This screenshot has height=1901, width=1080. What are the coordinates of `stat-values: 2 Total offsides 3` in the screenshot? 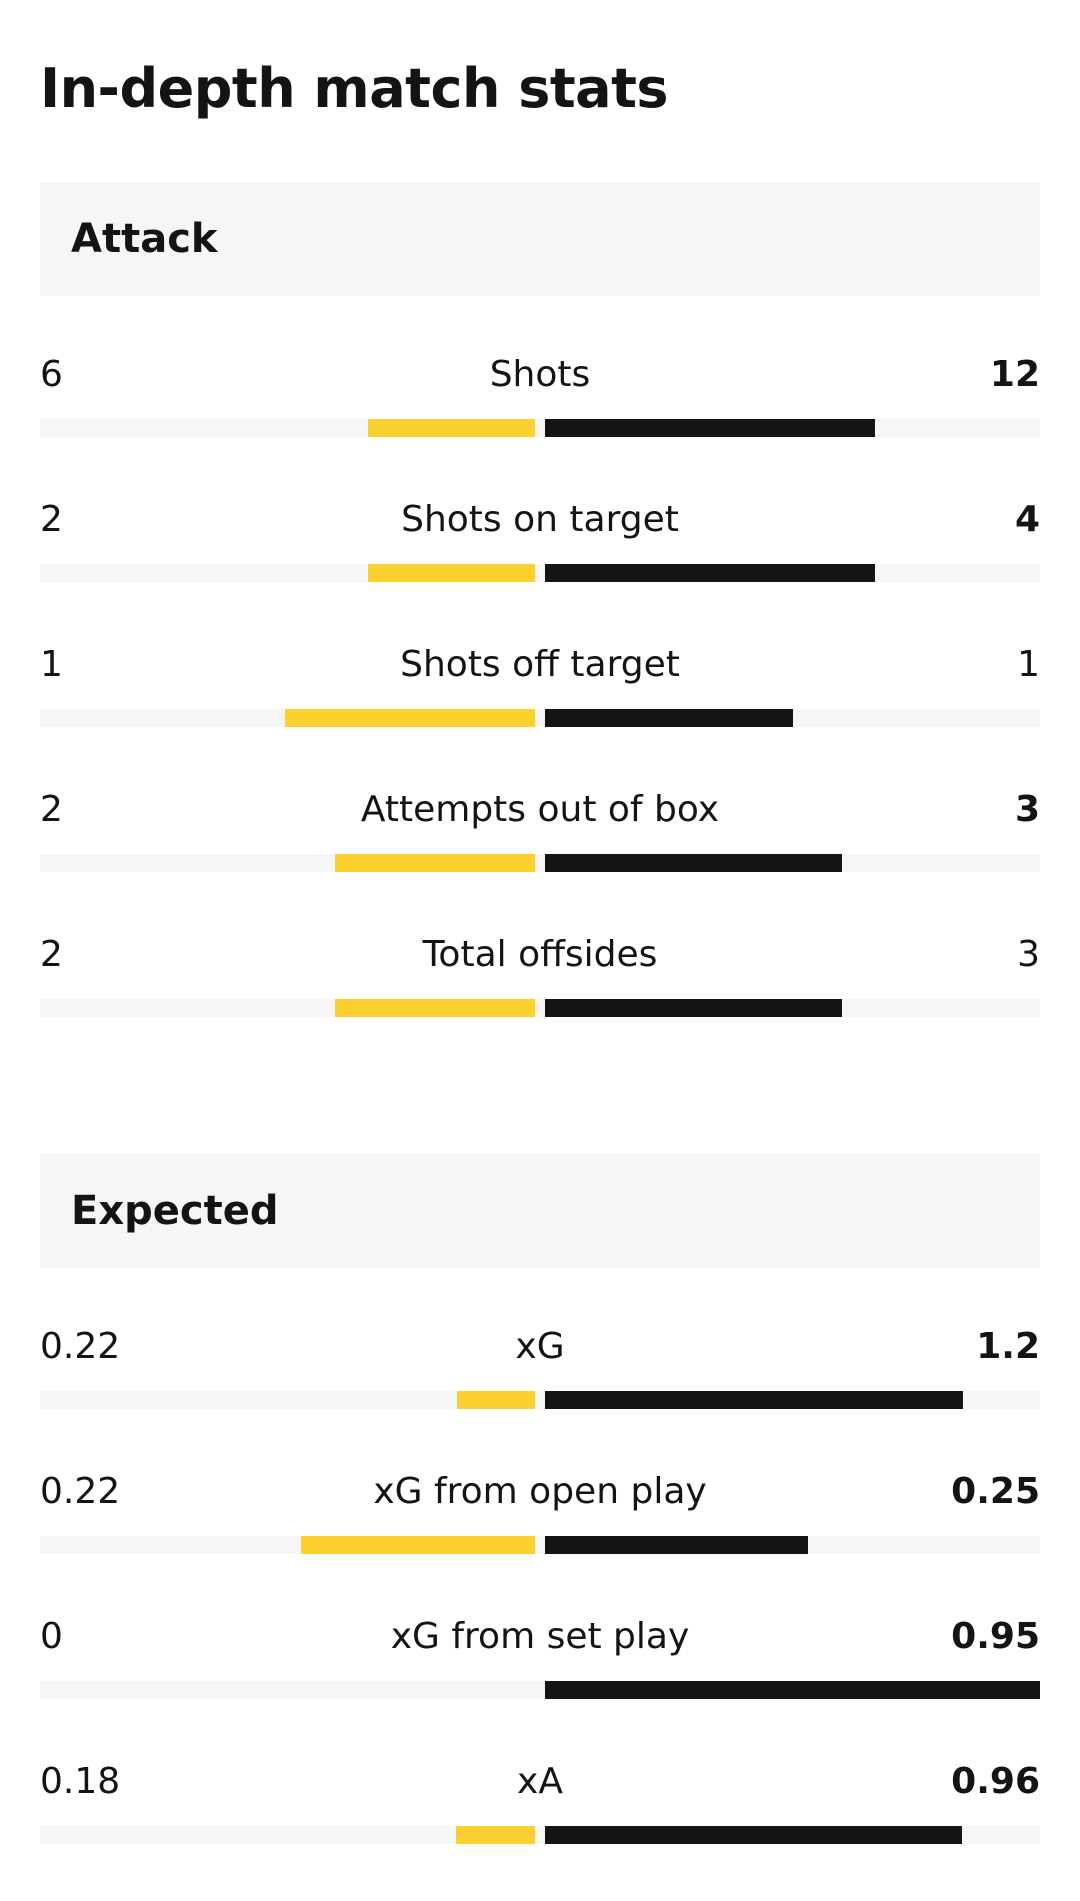 It's located at (540, 954).